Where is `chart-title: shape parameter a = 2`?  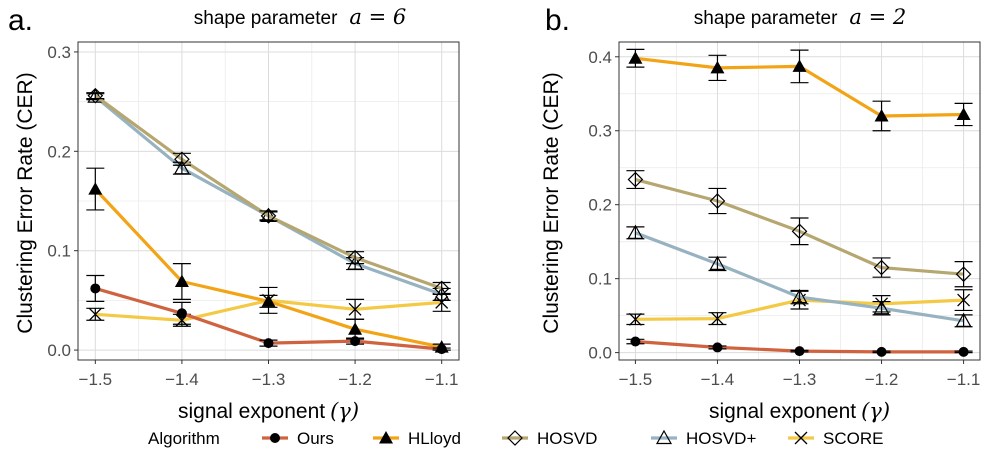
chart-title: shape parameter a = 2 is located at coordinates (800, 17).